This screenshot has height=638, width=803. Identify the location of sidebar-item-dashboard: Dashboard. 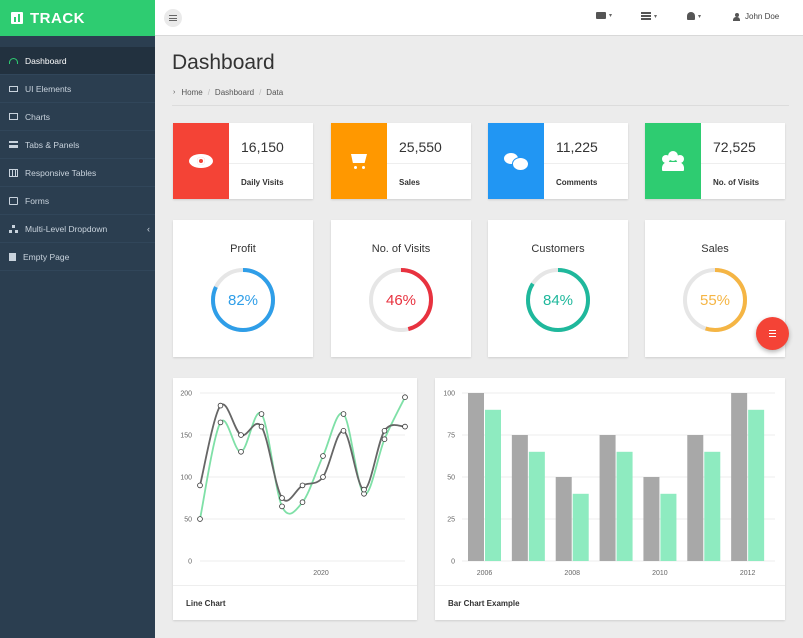
(77, 61).